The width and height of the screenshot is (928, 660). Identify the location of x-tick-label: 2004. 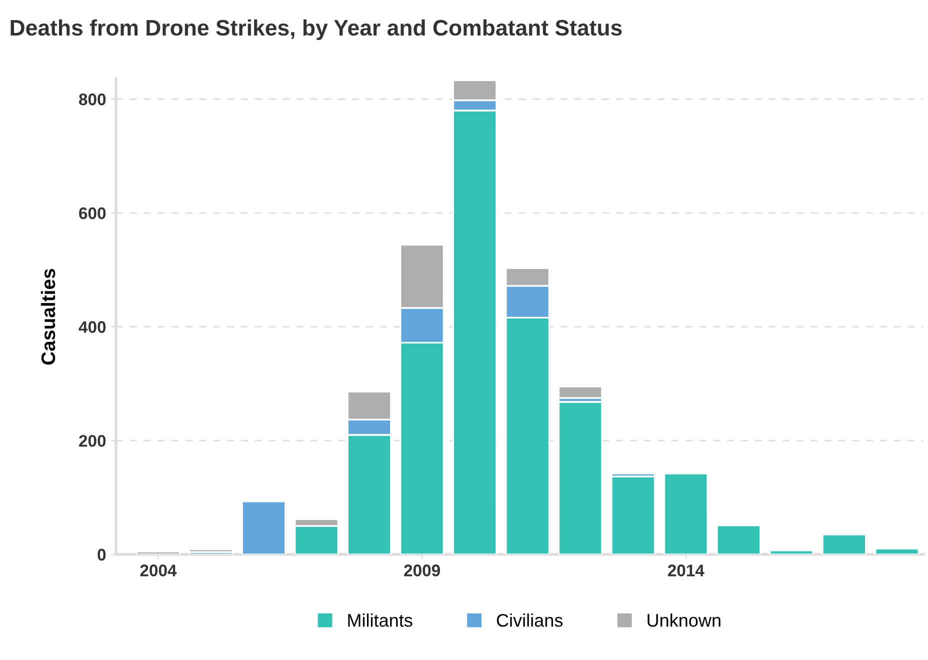
(158, 570).